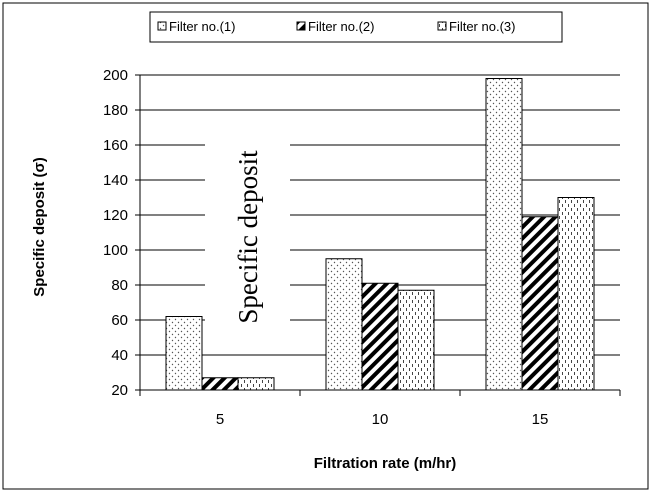 This screenshot has width=651, height=492. What do you see at coordinates (482, 26) in the screenshot?
I see `legend-label: Filter no.(3)` at bounding box center [482, 26].